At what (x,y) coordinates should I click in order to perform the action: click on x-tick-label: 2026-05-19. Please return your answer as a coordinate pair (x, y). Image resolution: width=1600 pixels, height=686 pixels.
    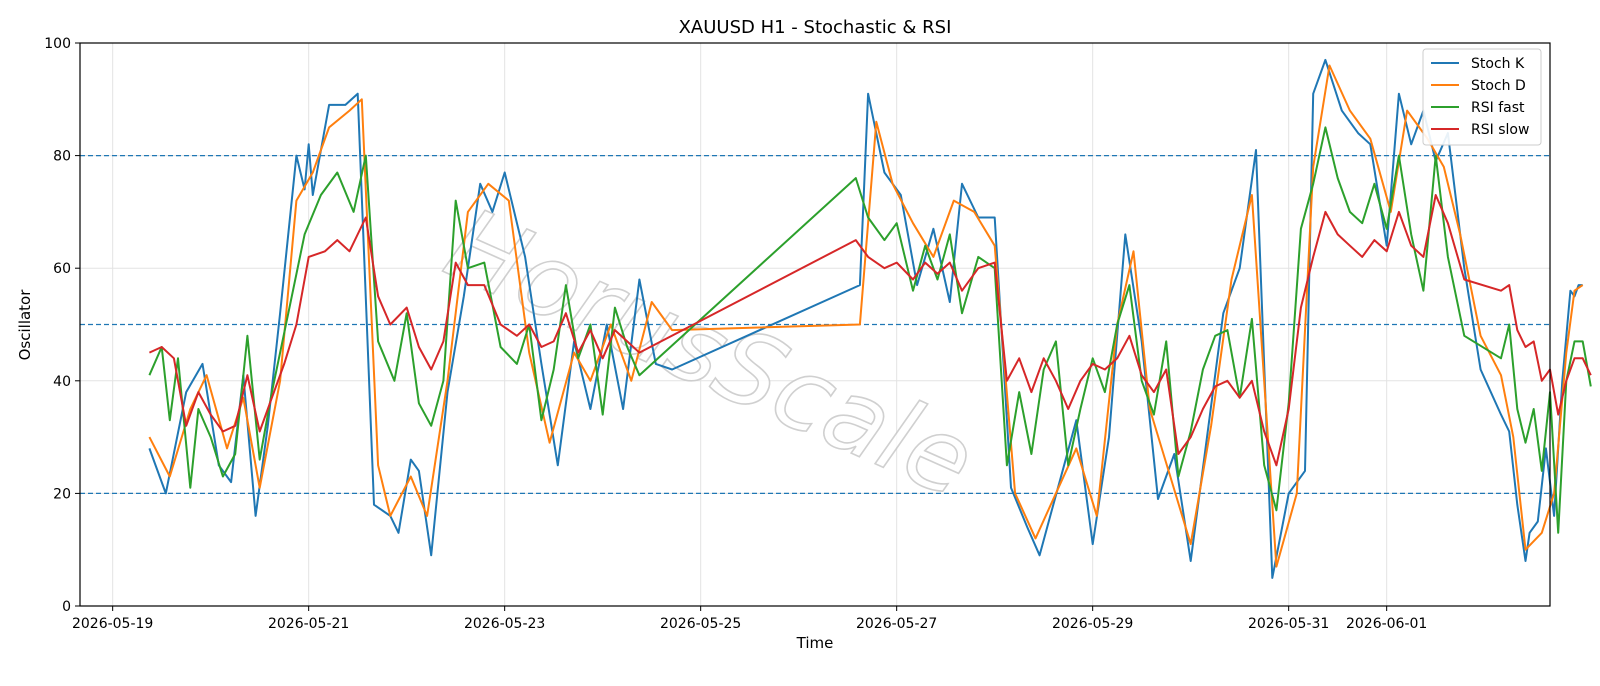
    Looking at the image, I should click on (112, 624).